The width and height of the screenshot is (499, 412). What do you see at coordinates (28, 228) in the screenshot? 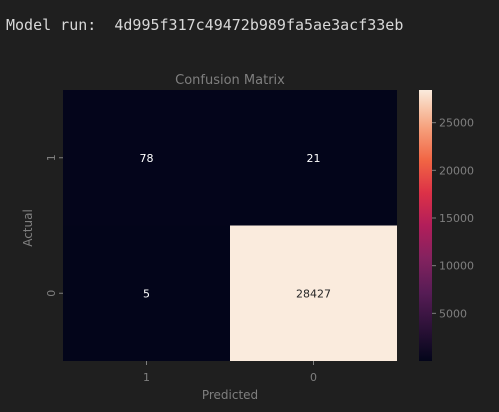
I see `y-axis-label: Actual` at bounding box center [28, 228].